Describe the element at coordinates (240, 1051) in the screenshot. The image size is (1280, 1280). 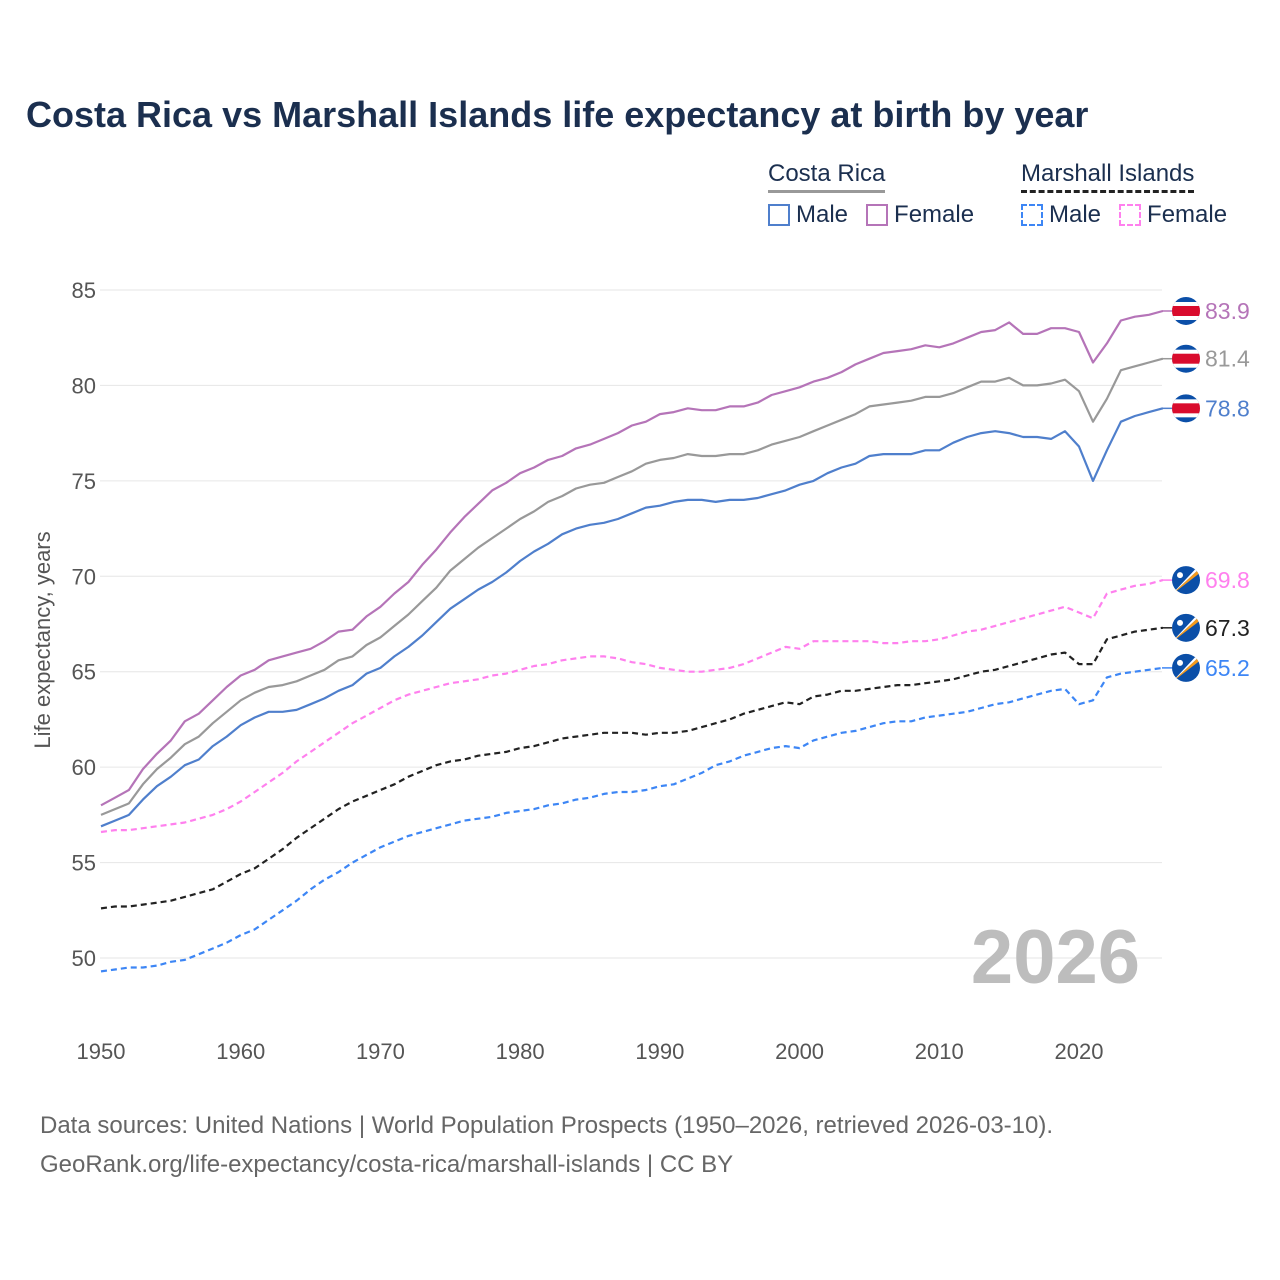
I see `x-tick-label: 1960` at that location.